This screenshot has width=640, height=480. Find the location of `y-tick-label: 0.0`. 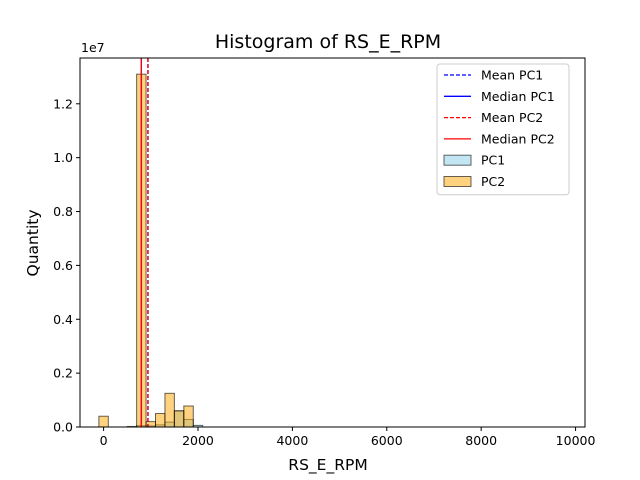

y-tick-label: 0.0 is located at coordinates (63, 427).